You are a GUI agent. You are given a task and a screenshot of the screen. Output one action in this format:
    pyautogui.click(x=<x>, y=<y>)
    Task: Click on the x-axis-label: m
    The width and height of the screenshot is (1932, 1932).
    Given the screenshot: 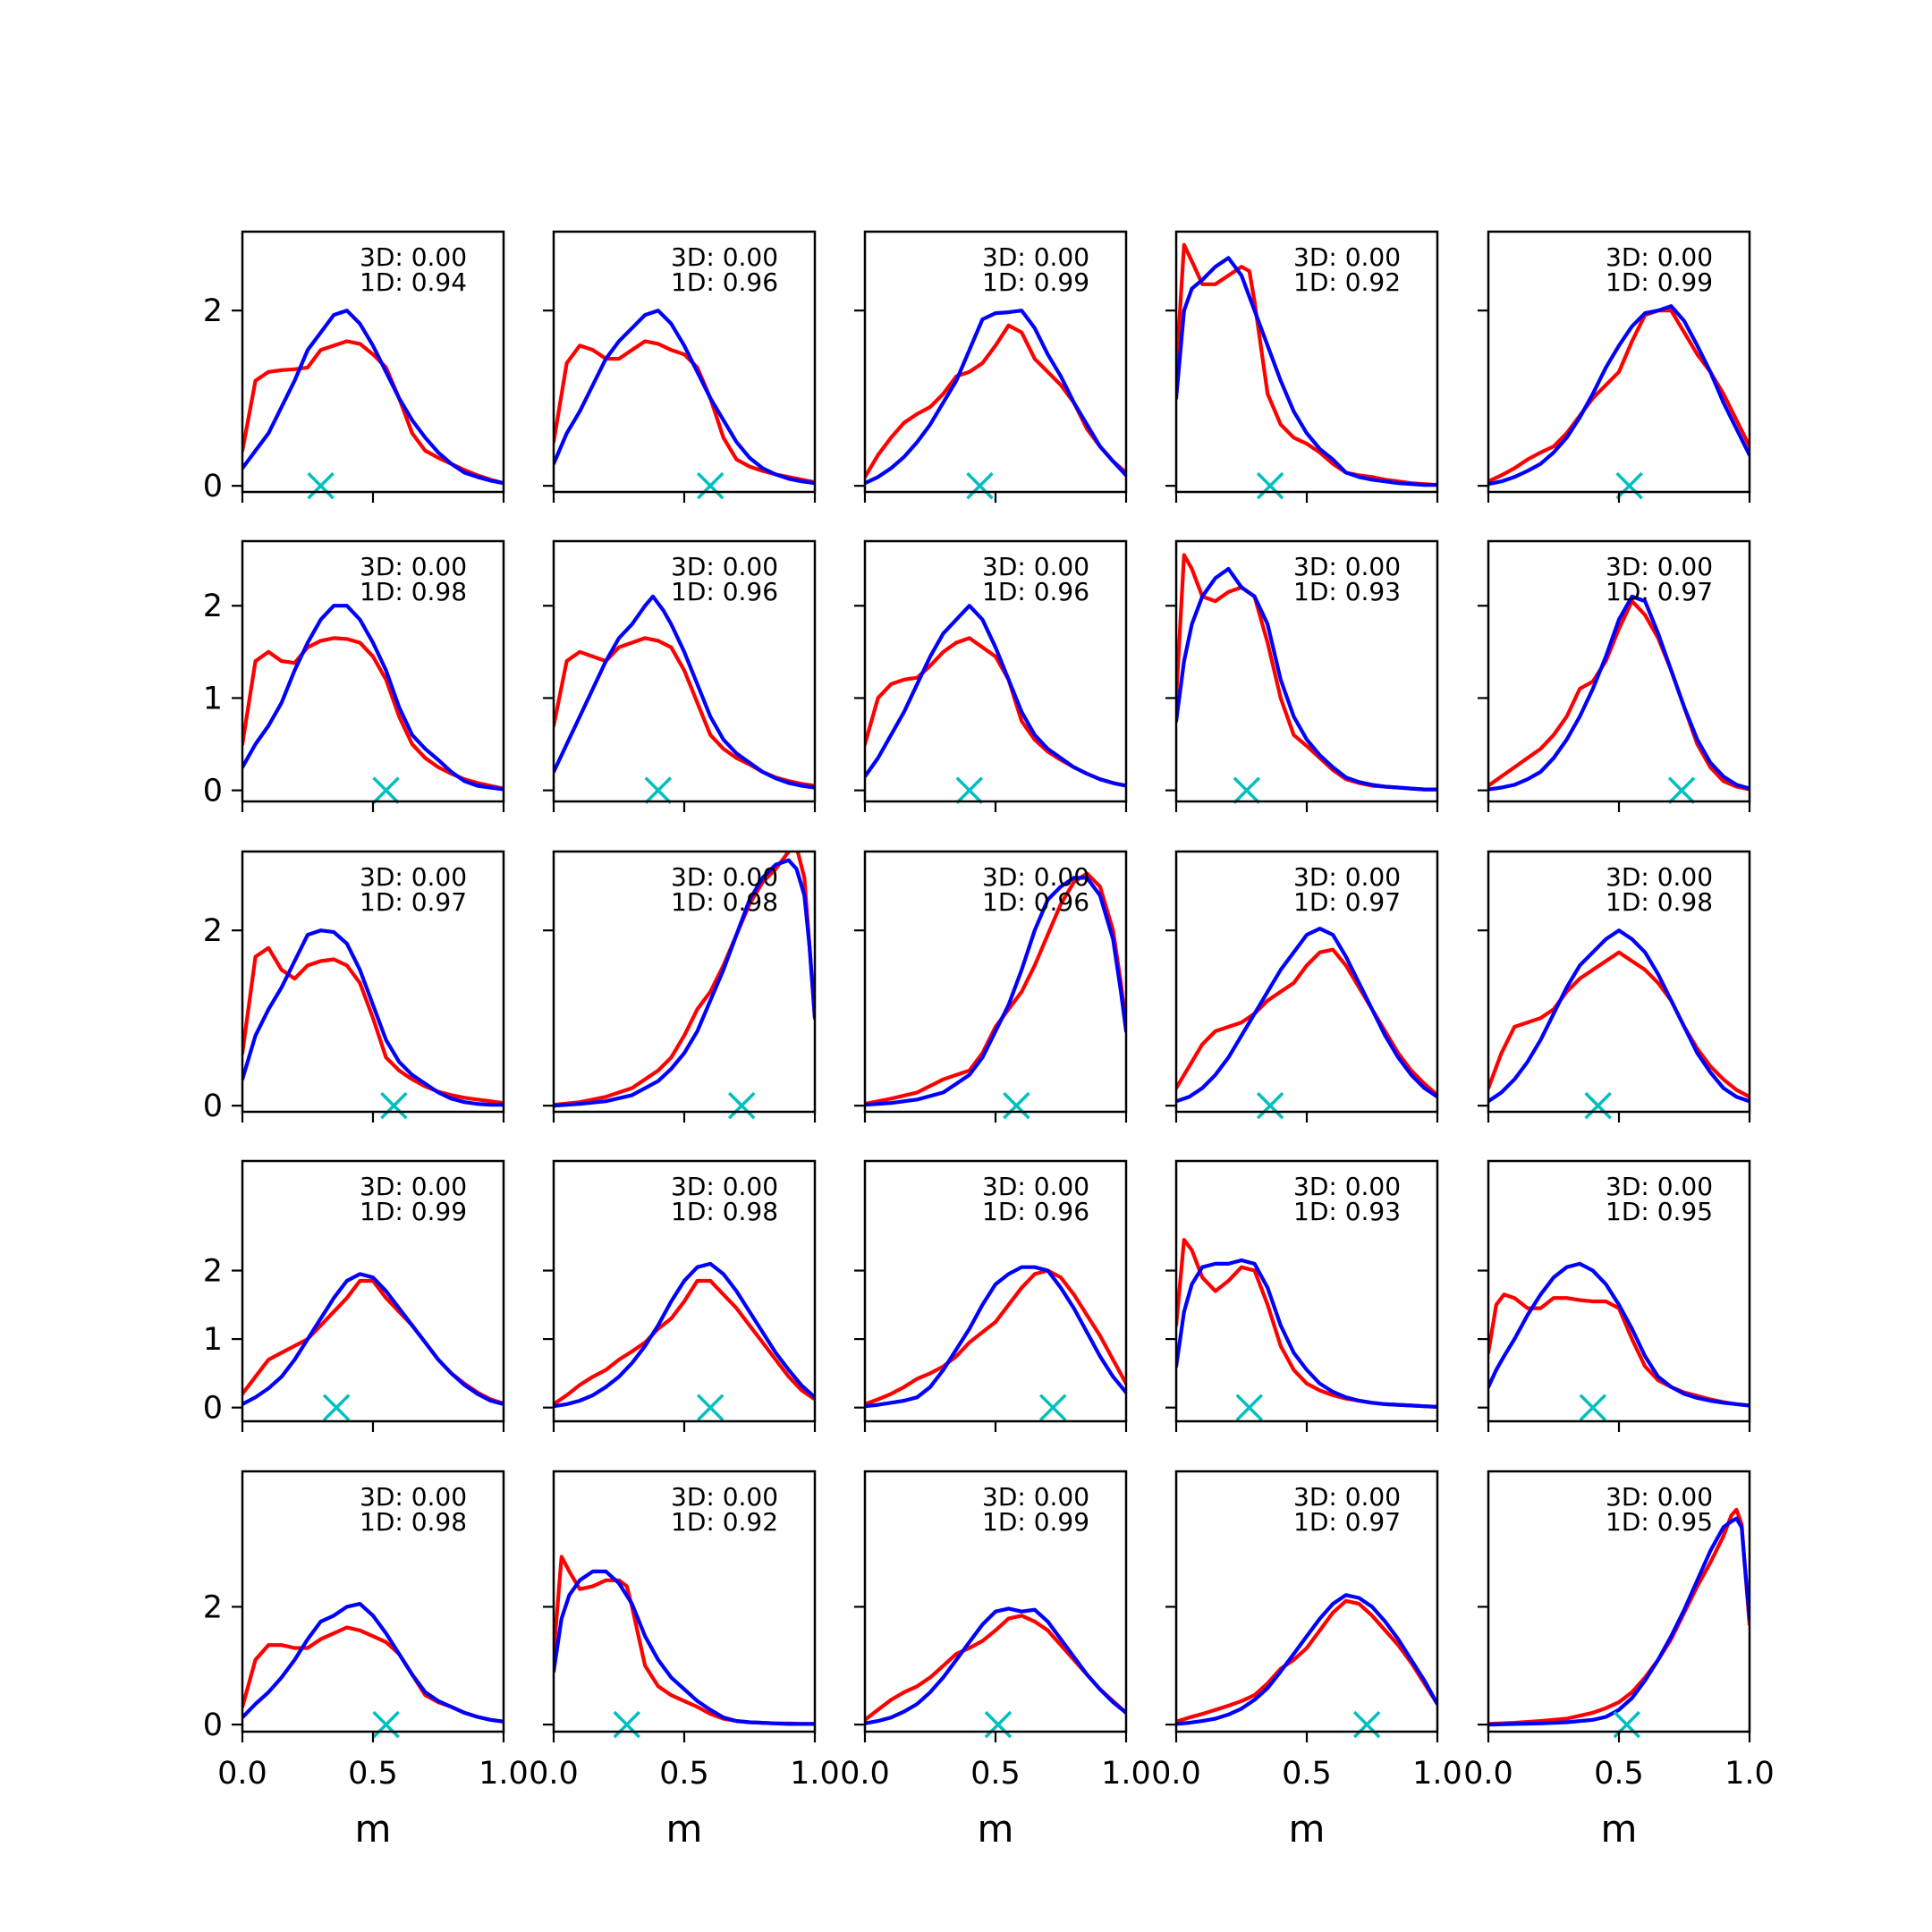 What is the action you would take?
    pyautogui.click(x=1619, y=1829)
    